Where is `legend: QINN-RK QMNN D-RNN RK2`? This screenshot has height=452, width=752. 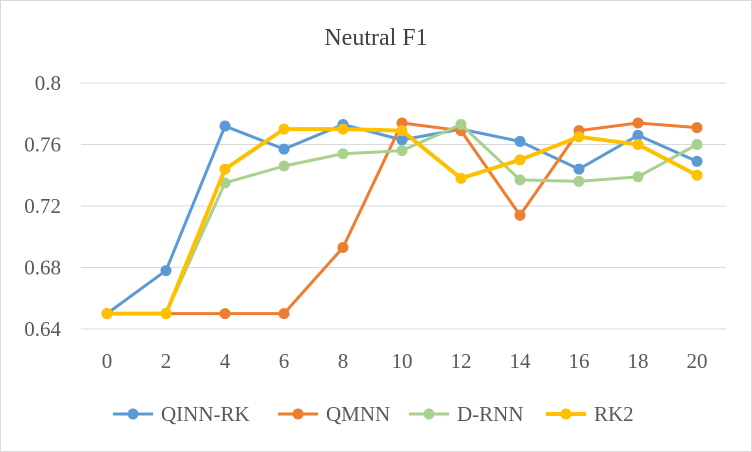 legend: QINN-RK QMNN D-RNN RK2 is located at coordinates (373, 414).